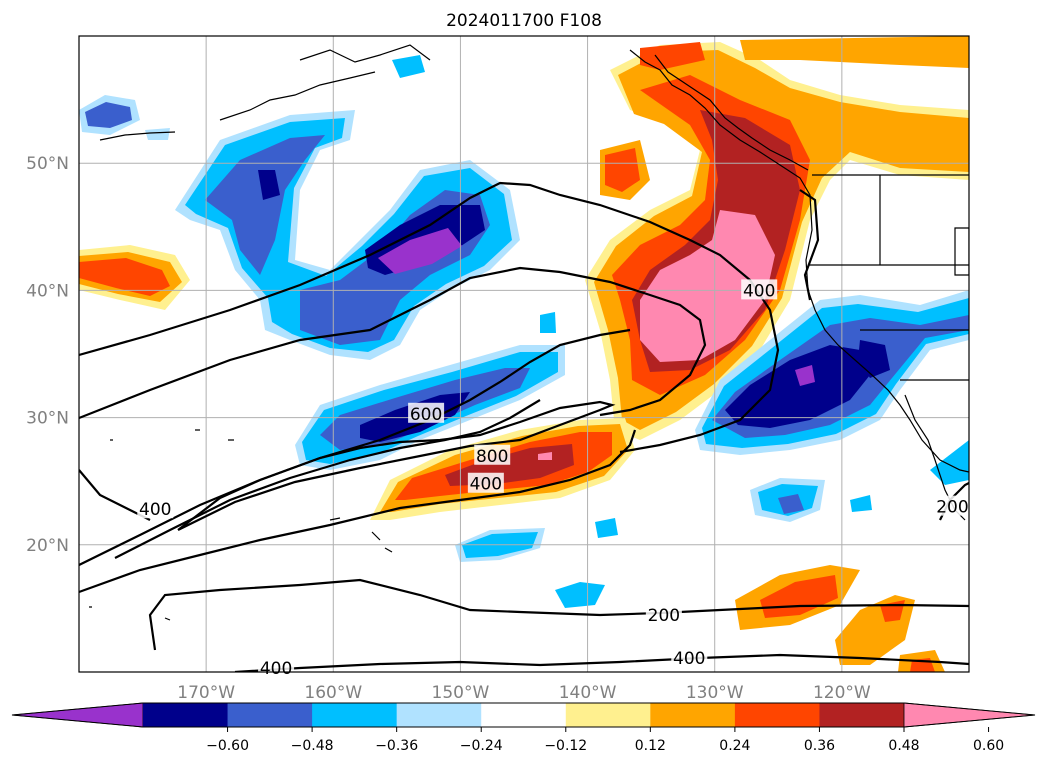 This screenshot has height=765, width=1047. Describe the element at coordinates (650, 746) in the screenshot. I see `colorbar-tick-label: 0.12` at that location.